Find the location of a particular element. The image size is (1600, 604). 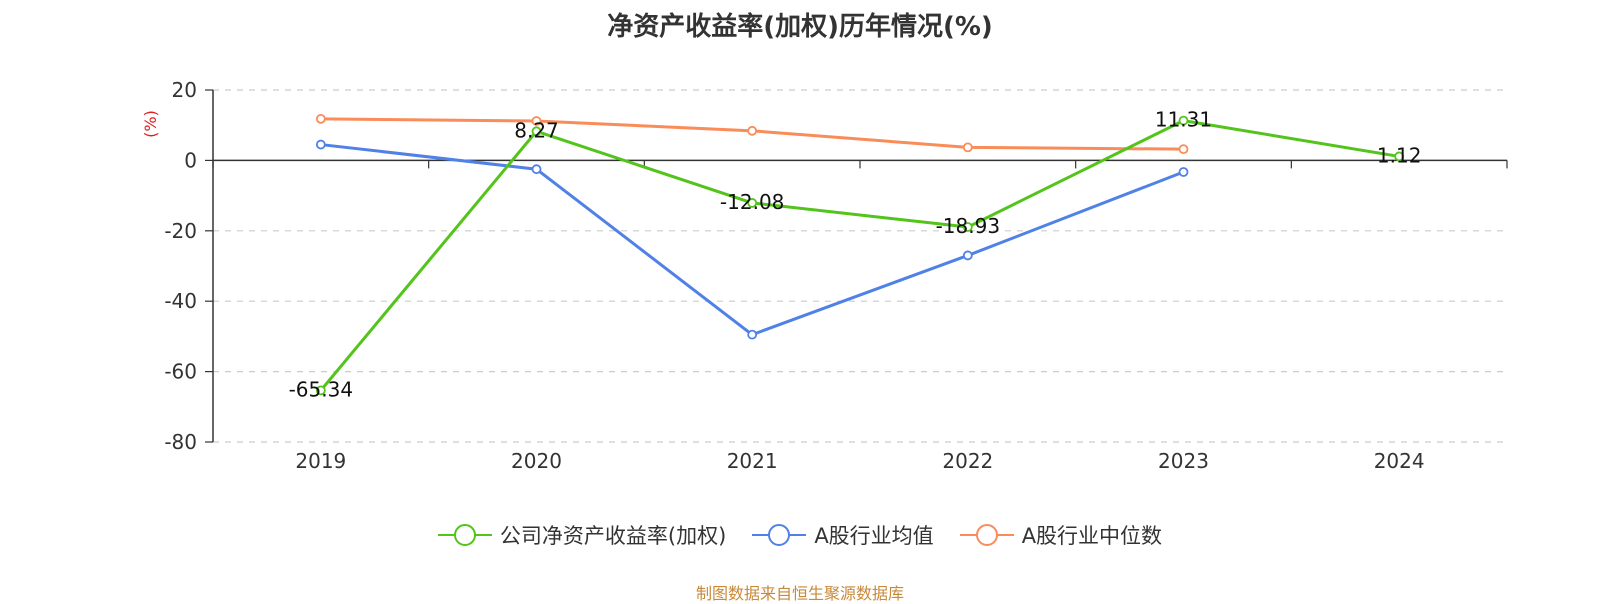

x-tick-label: 2022 is located at coordinates (967, 461).